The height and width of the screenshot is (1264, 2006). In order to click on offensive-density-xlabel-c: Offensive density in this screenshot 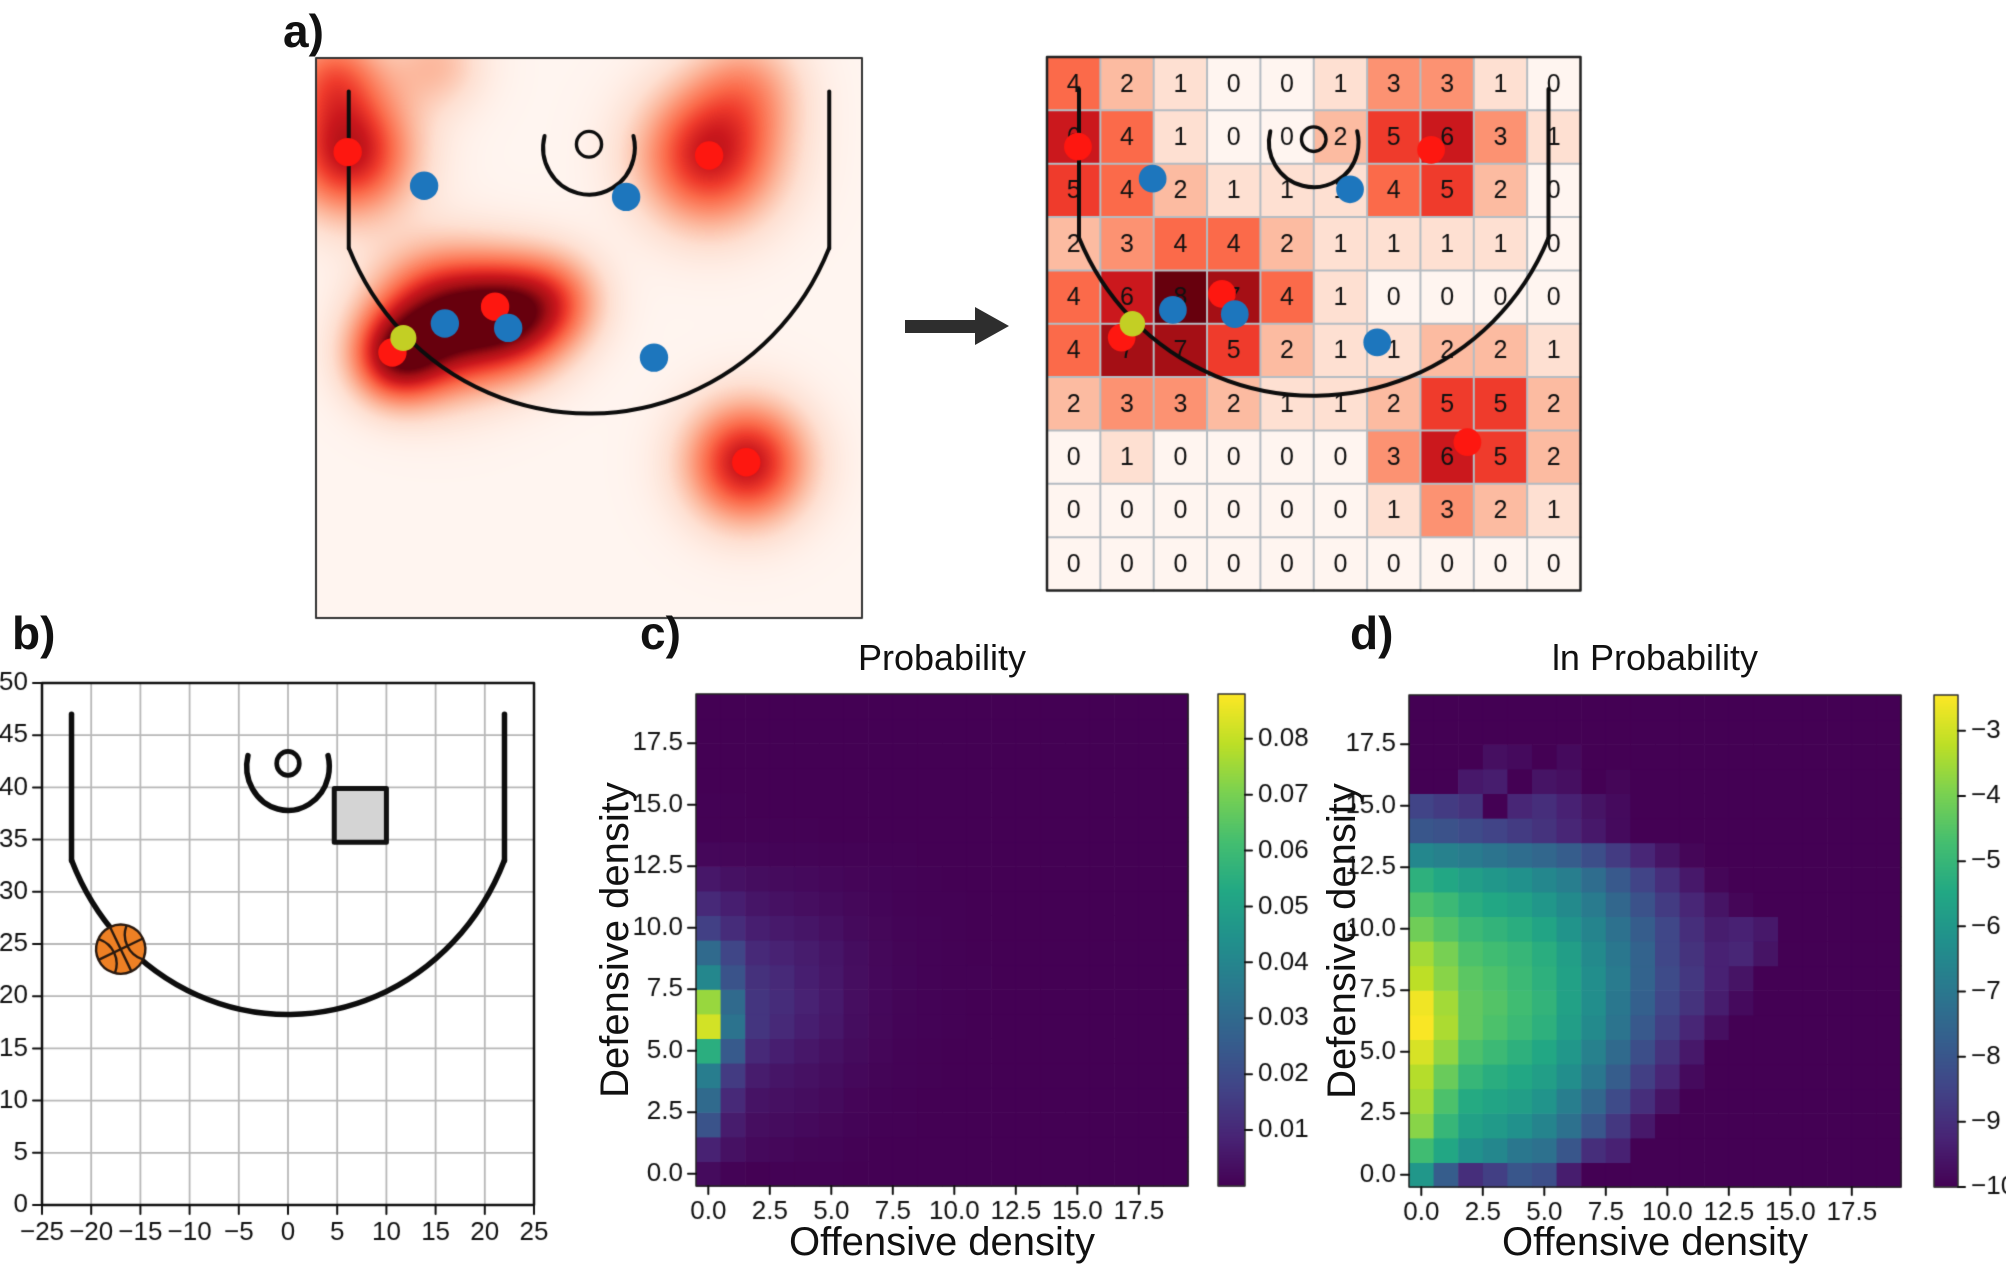, I will do `click(942, 1242)`.